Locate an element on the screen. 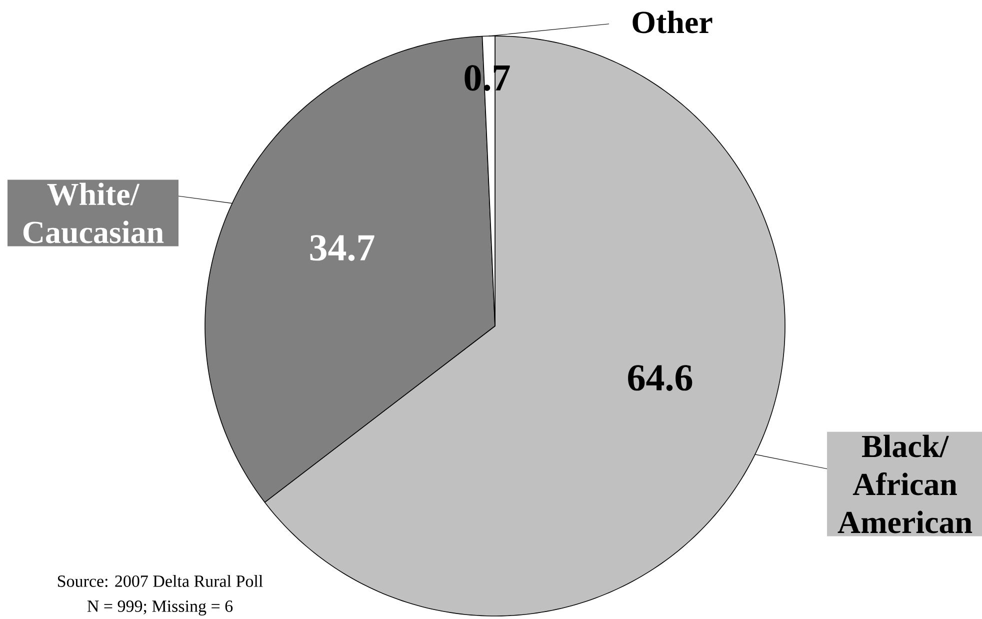 This screenshot has width=982, height=619. source-note: Source: 2007 Delta Rural Poll is located at coordinates (160, 581).